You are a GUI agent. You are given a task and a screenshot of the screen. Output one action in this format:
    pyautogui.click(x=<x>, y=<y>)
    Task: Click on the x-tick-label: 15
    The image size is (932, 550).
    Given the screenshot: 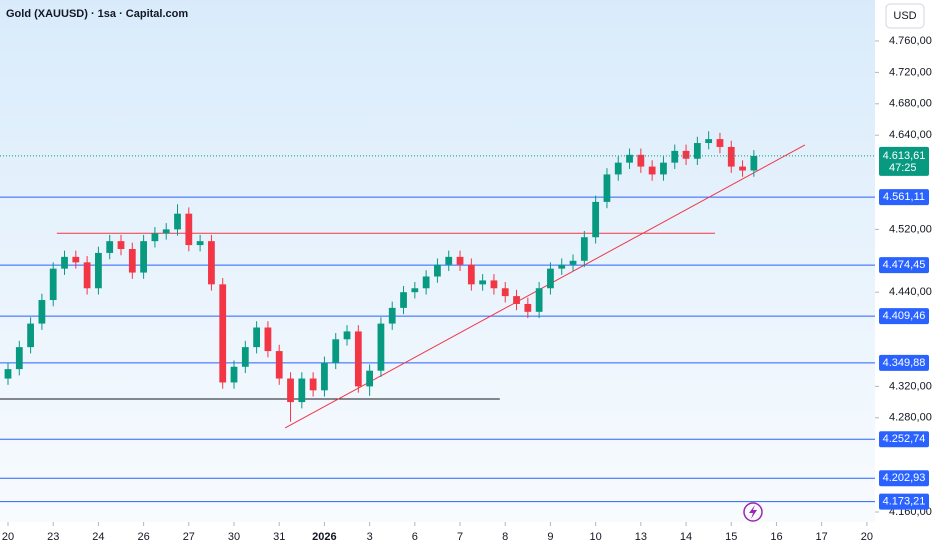 What is the action you would take?
    pyautogui.click(x=731, y=537)
    